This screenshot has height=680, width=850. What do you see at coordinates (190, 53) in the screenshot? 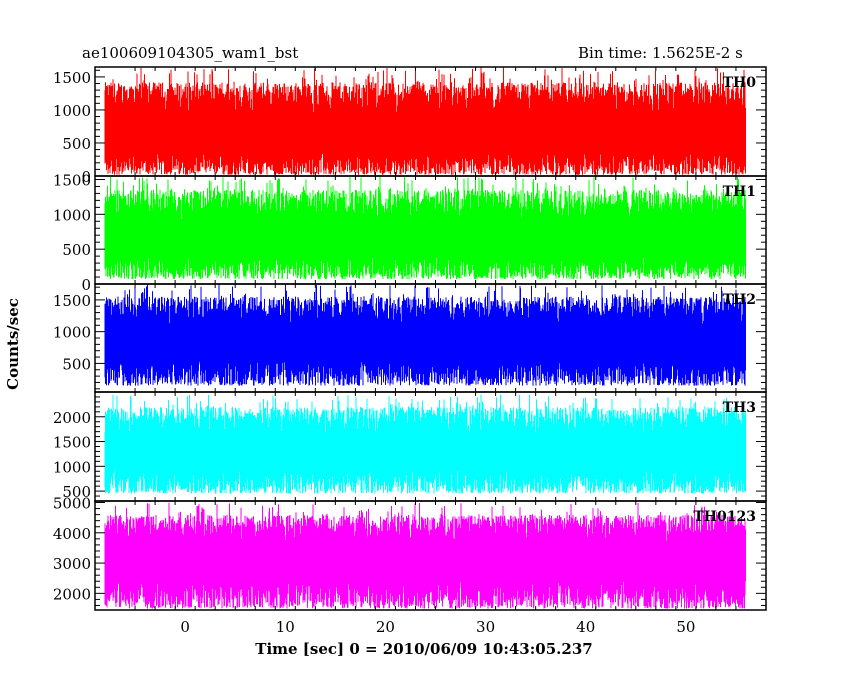
I see `chart-title: ae100609104305_wam1_bst` at bounding box center [190, 53].